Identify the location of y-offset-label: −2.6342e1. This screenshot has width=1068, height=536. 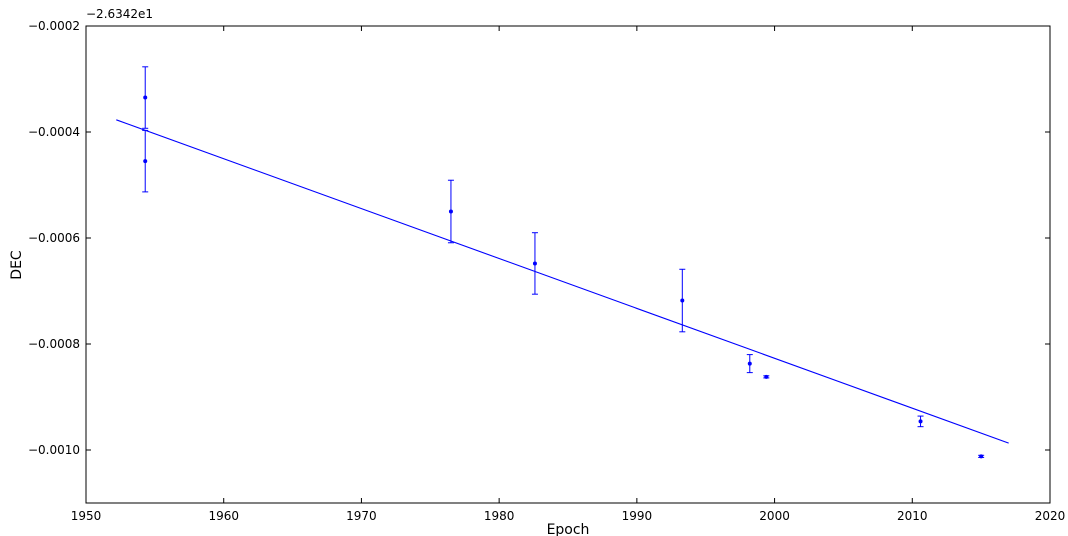
(119, 14).